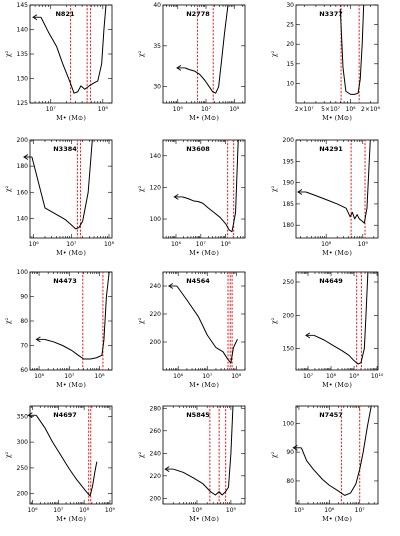 The height and width of the screenshot is (536, 400). Describe the element at coordinates (156, 431) in the screenshot. I see `y-tick-label: 260` at that location.